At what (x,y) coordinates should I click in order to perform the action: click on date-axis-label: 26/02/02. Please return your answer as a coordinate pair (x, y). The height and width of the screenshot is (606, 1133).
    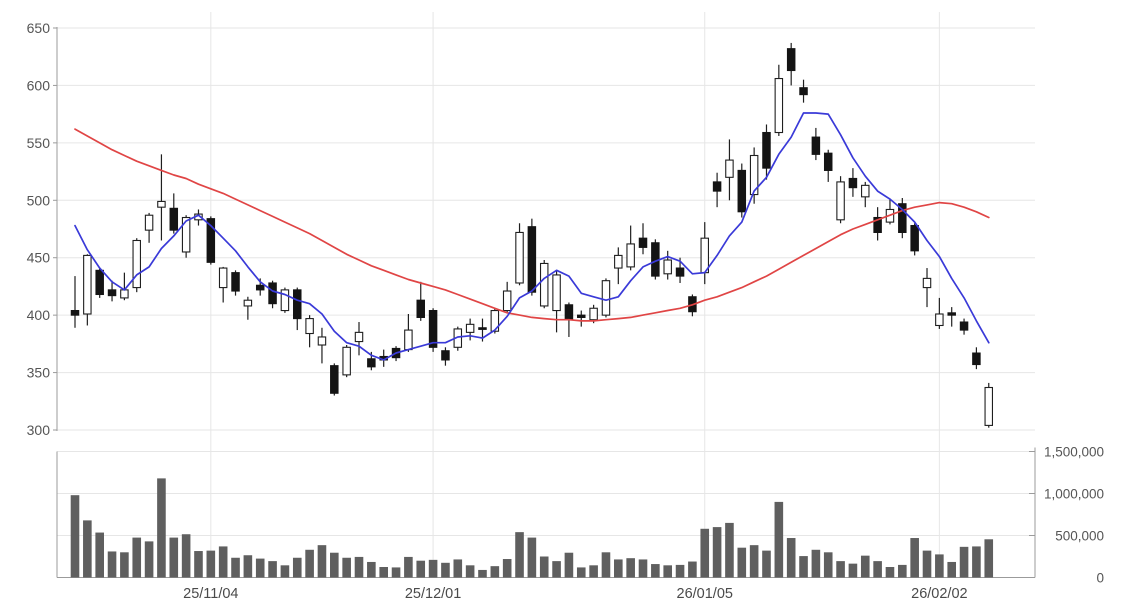
    Looking at the image, I should click on (939, 594).